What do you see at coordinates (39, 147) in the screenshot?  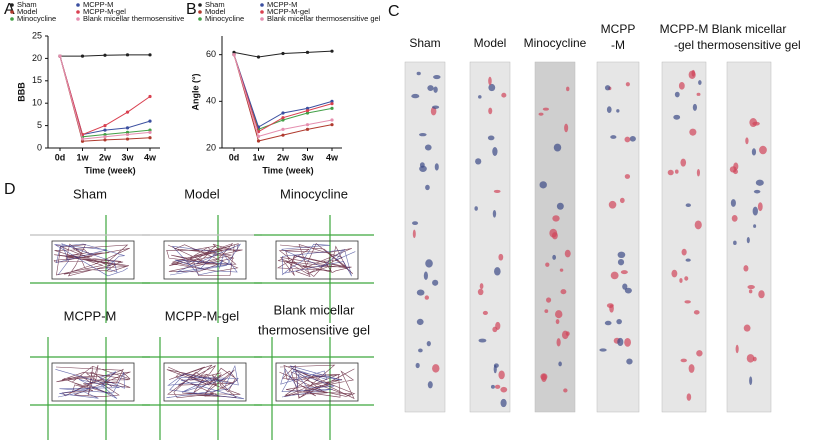 I see `y-tick-label: 0` at bounding box center [39, 147].